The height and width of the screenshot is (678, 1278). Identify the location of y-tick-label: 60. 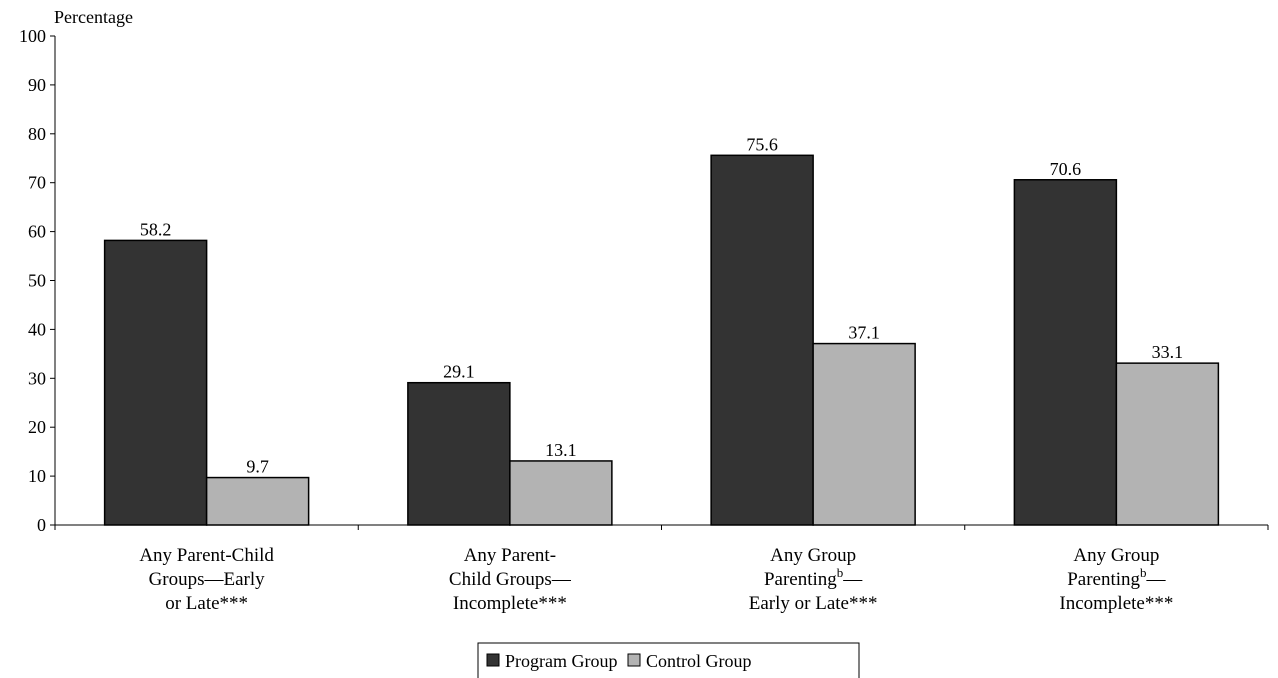
(37, 232).